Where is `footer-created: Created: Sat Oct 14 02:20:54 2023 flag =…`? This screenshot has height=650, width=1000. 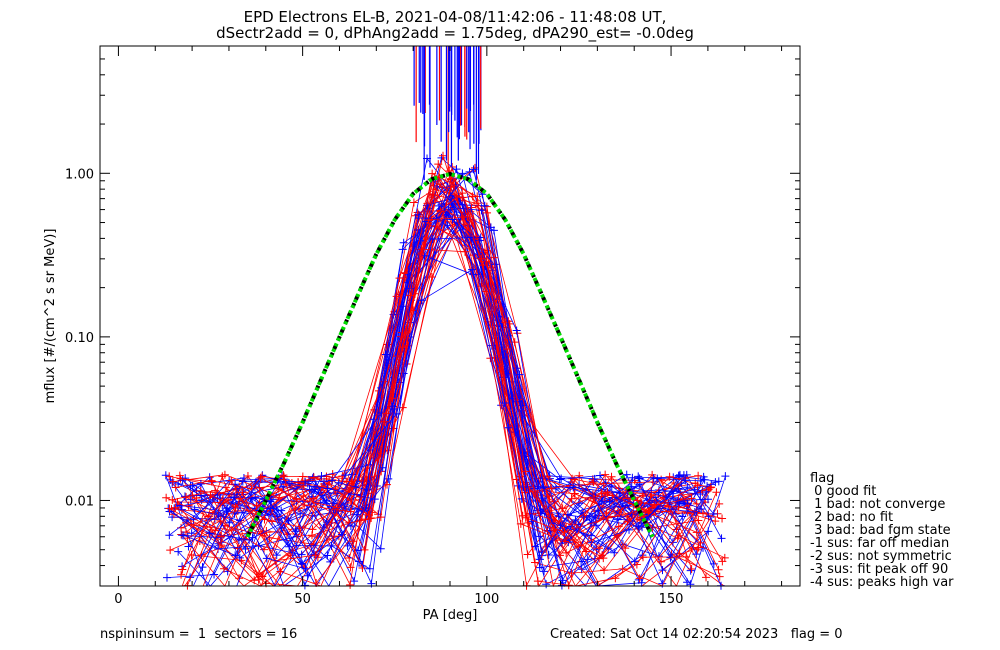 footer-created: Created: Sat Oct 14 02:20:54 2023 flag =… is located at coordinates (696, 634).